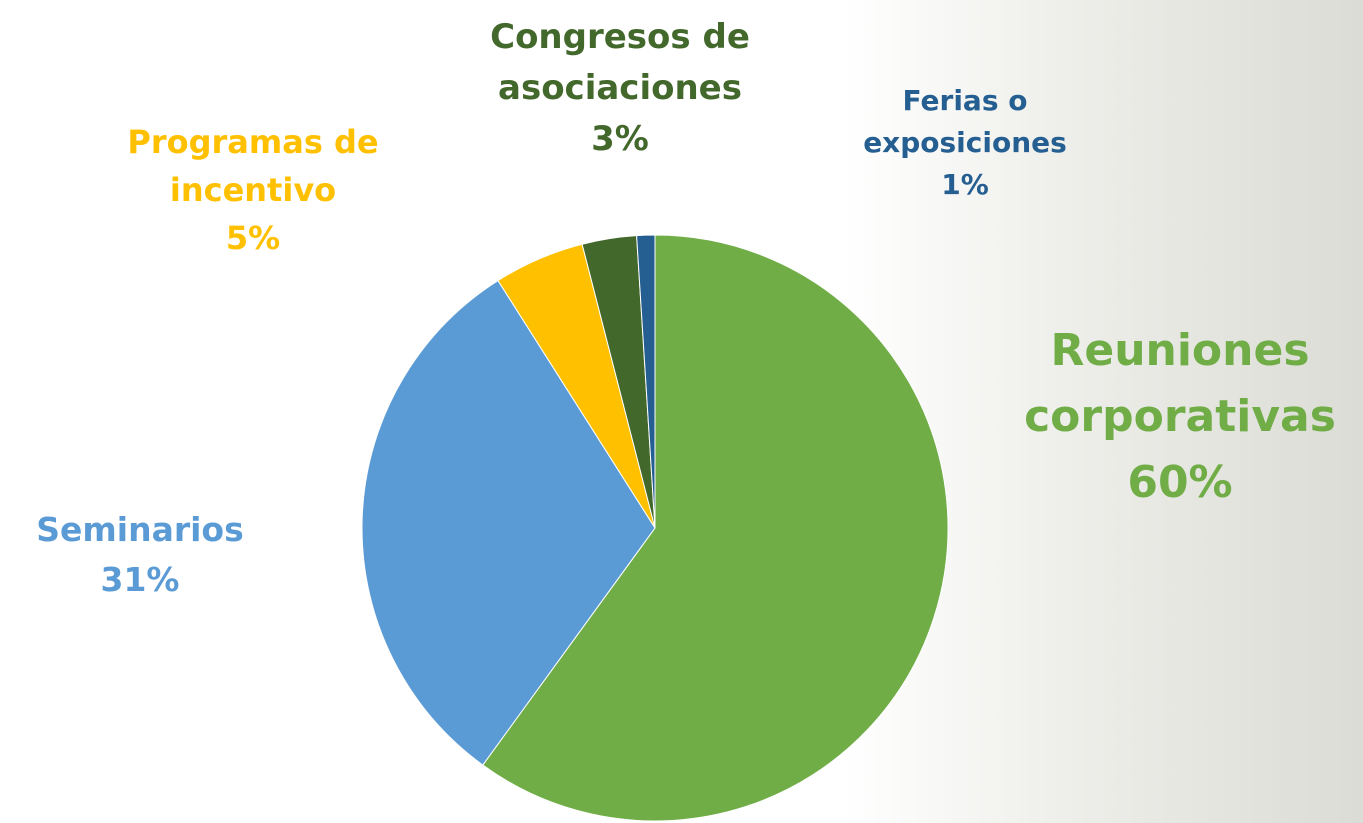  Describe the element at coordinates (620, 139) in the screenshot. I see `percentage: 3%` at that location.